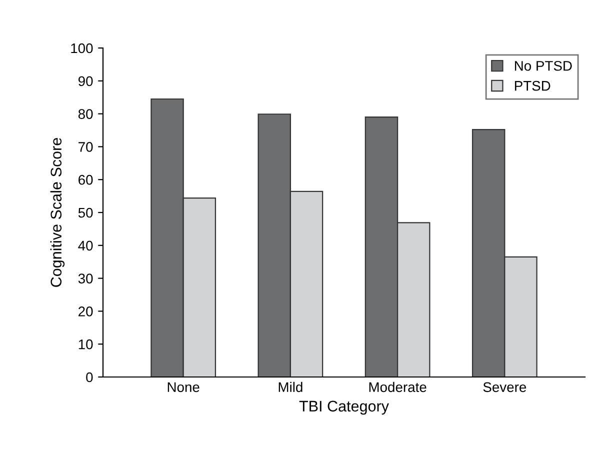  What do you see at coordinates (184, 387) in the screenshot?
I see `x-tick-label: None` at bounding box center [184, 387].